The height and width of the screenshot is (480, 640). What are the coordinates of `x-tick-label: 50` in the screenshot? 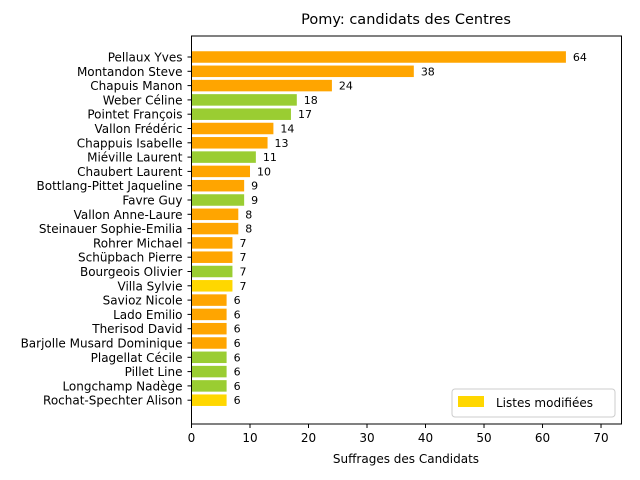 It's located at (483, 438).